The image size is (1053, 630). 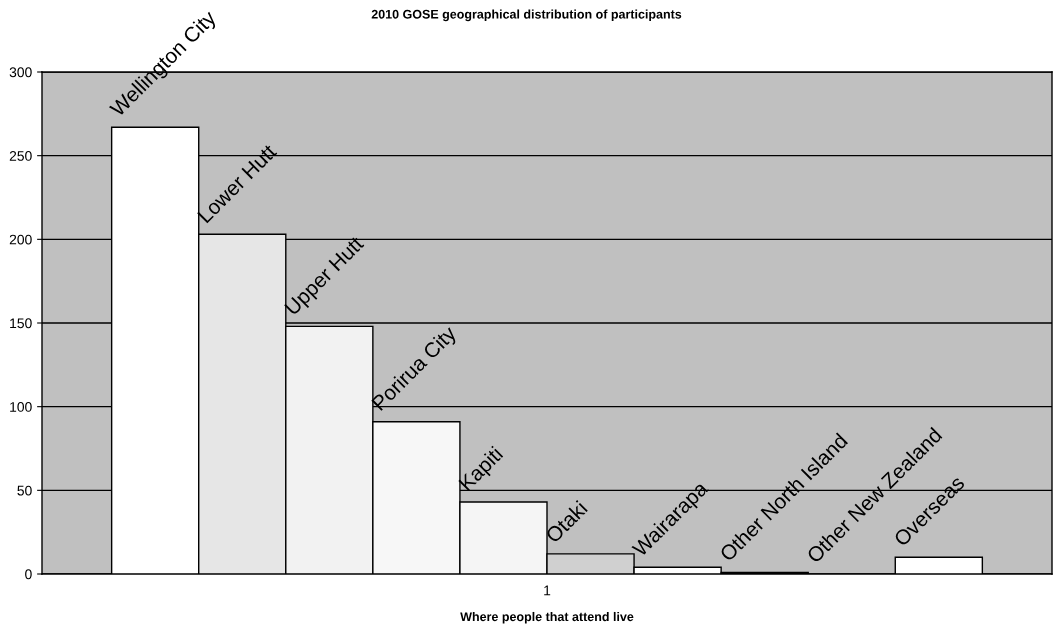 What do you see at coordinates (547, 617) in the screenshot?
I see `x-axis-title: Where people that attend live` at bounding box center [547, 617].